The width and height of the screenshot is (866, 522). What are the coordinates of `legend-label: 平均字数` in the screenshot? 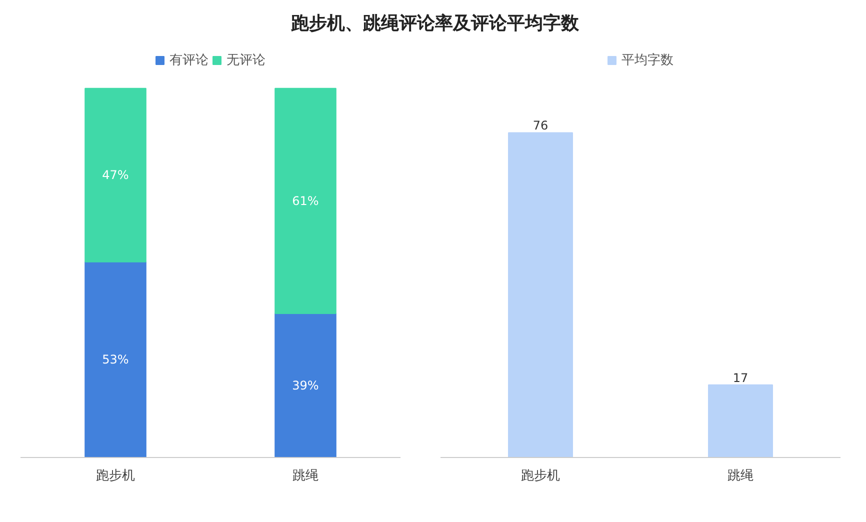 It's located at (648, 60).